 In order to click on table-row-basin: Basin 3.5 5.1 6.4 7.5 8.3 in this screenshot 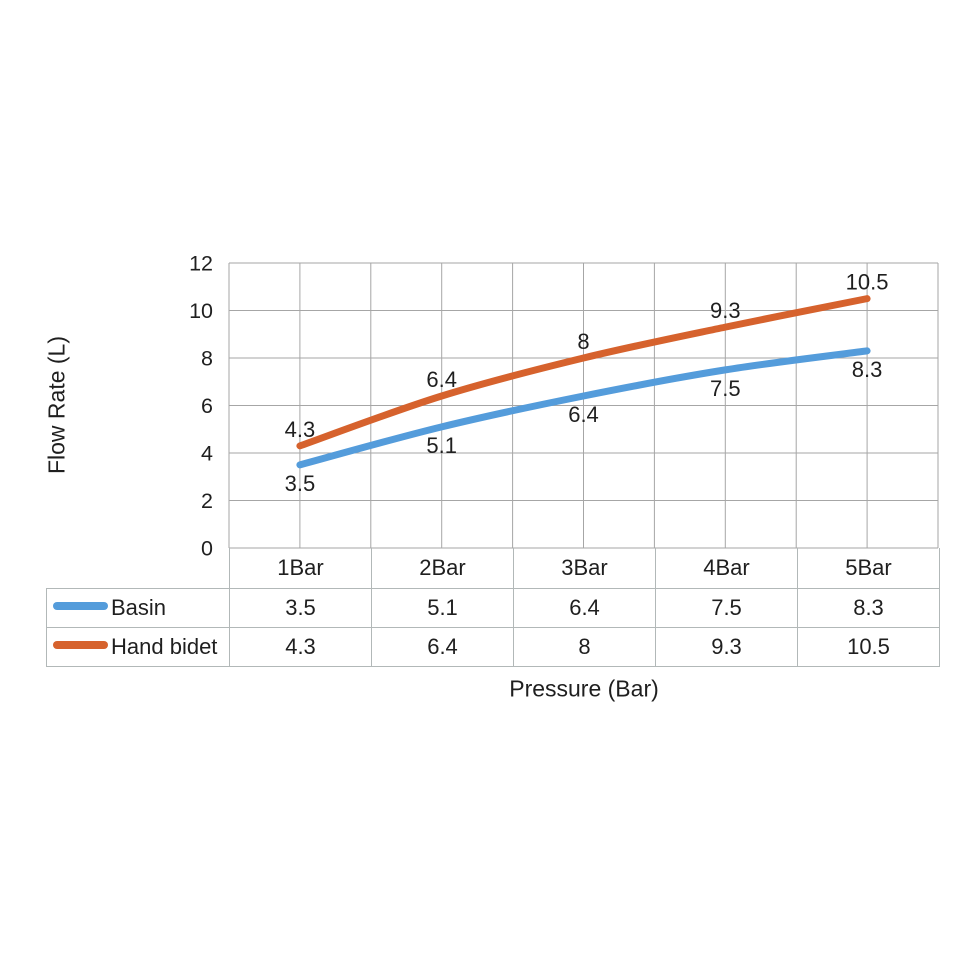, I will do `click(493, 607)`.